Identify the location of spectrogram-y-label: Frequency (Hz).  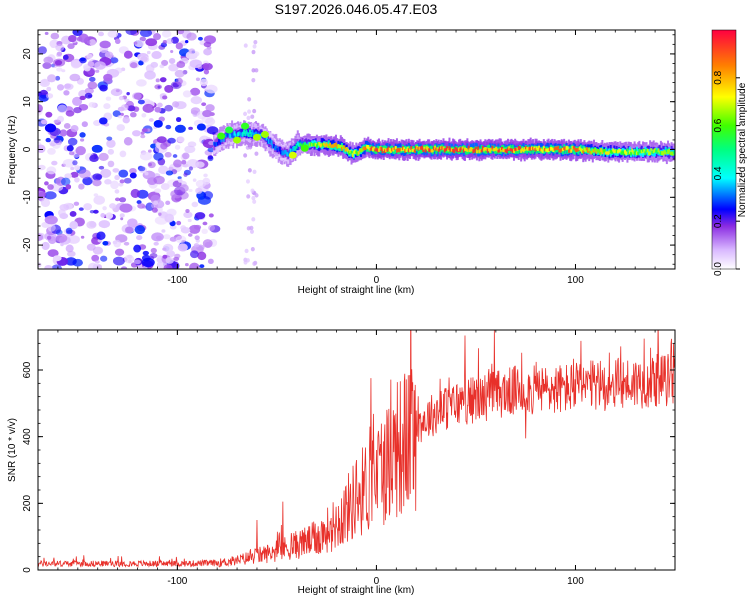
(12, 150).